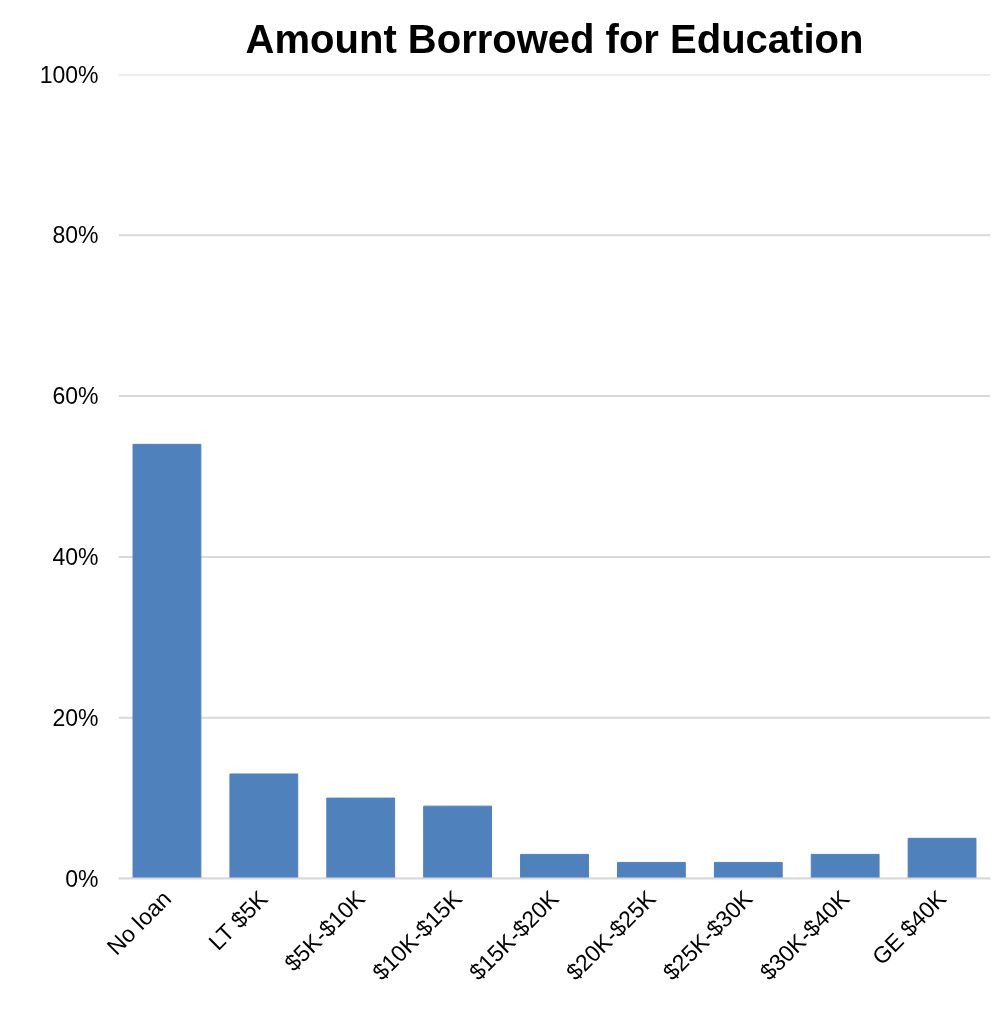  I want to click on y-tick-label: 60%, so click(75, 396).